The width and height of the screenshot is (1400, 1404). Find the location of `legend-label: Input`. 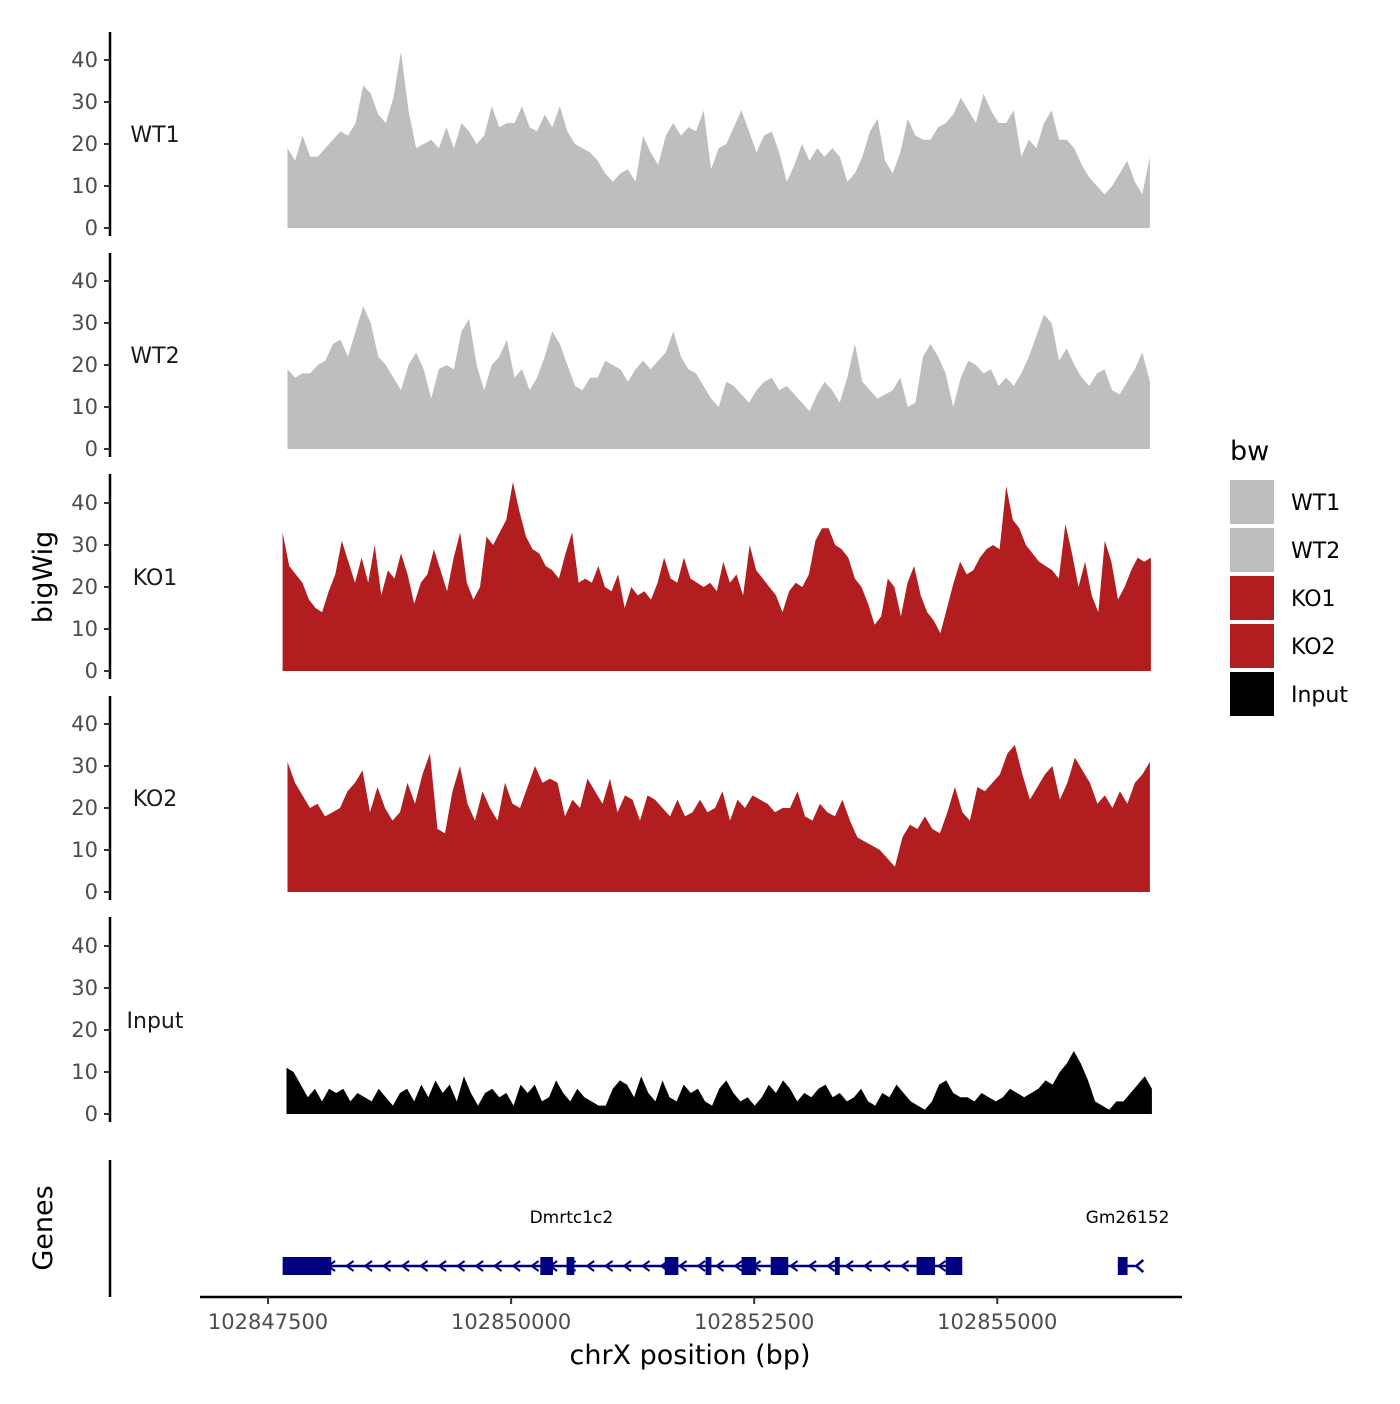

legend-label: Input is located at coordinates (1319, 695).